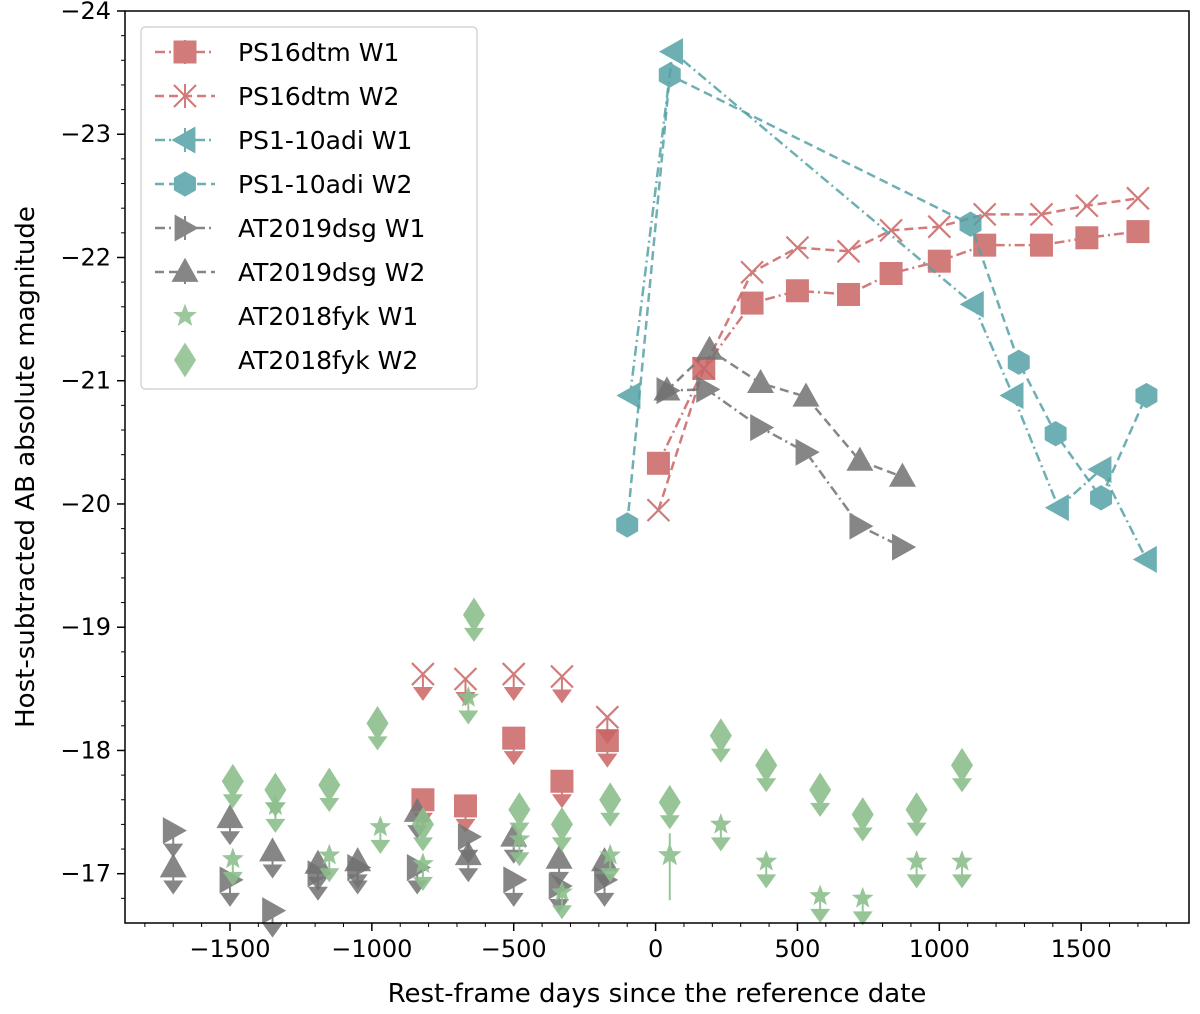 The height and width of the screenshot is (1014, 1200). What do you see at coordinates (328, 360) in the screenshot?
I see `legend-label: AT2018fyk W2` at bounding box center [328, 360].